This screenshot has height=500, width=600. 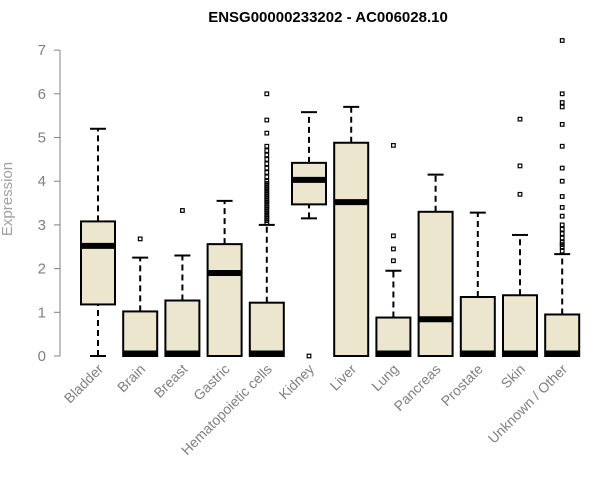 I want to click on box-unknown-other, so click(x=562, y=197).